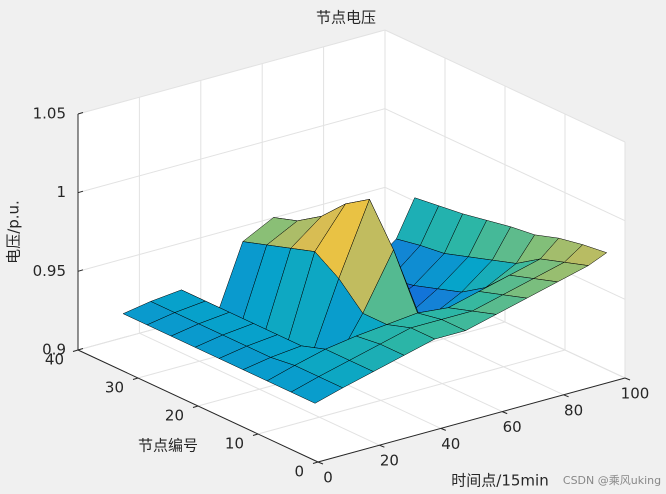 The width and height of the screenshot is (666, 494). Describe the element at coordinates (328, 478) in the screenshot. I see `x-tick-label: 0` at that location.